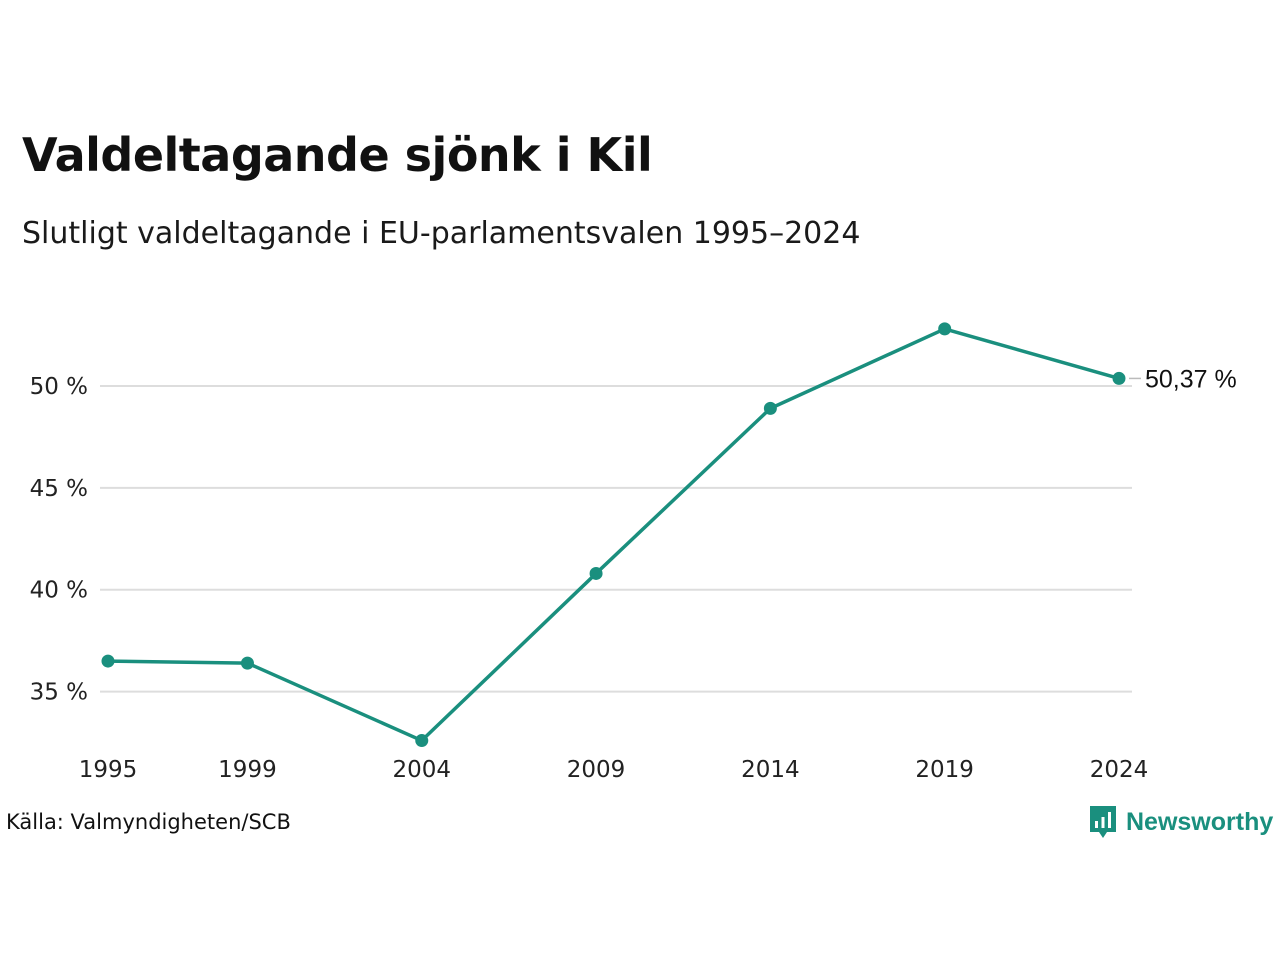 This screenshot has width=1280, height=960. What do you see at coordinates (596, 770) in the screenshot?
I see `x-tick-label: 2009` at bounding box center [596, 770].